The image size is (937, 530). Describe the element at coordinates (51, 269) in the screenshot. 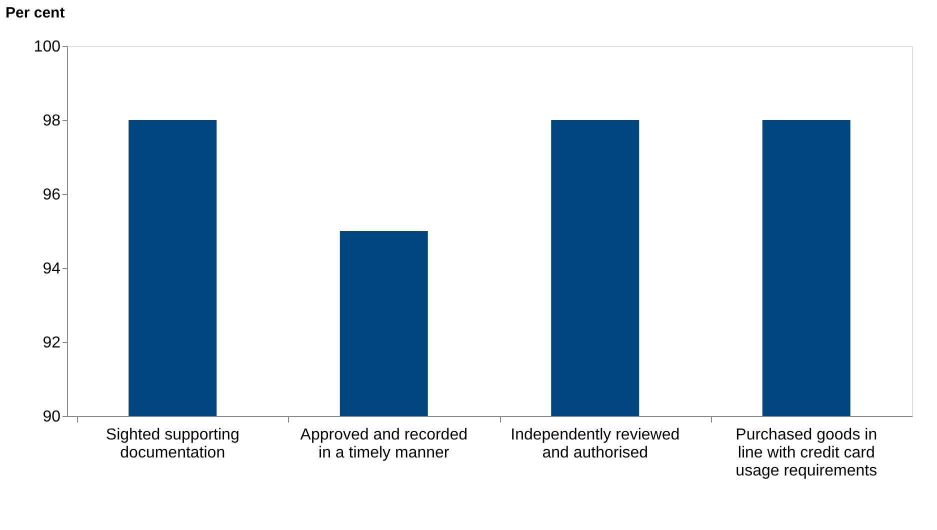

I see `y-tick-label: 94` at that location.